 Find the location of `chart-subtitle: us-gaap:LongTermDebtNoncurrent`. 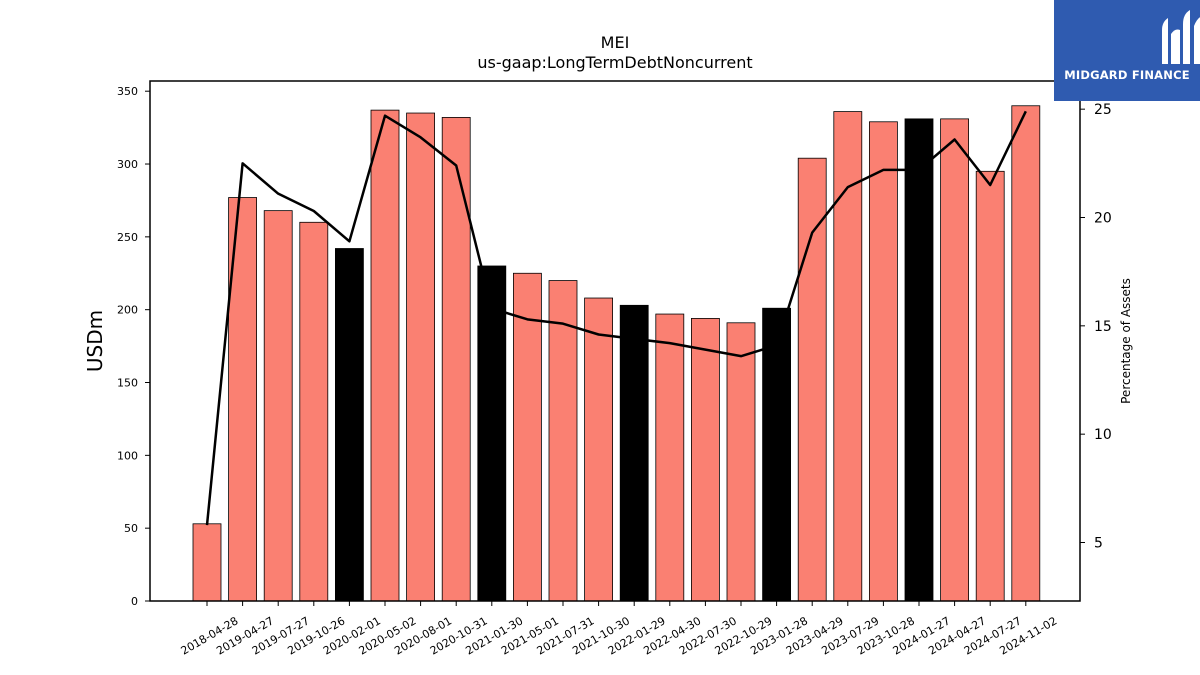

chart-subtitle: us-gaap:LongTermDebtNoncurrent is located at coordinates (614, 62).